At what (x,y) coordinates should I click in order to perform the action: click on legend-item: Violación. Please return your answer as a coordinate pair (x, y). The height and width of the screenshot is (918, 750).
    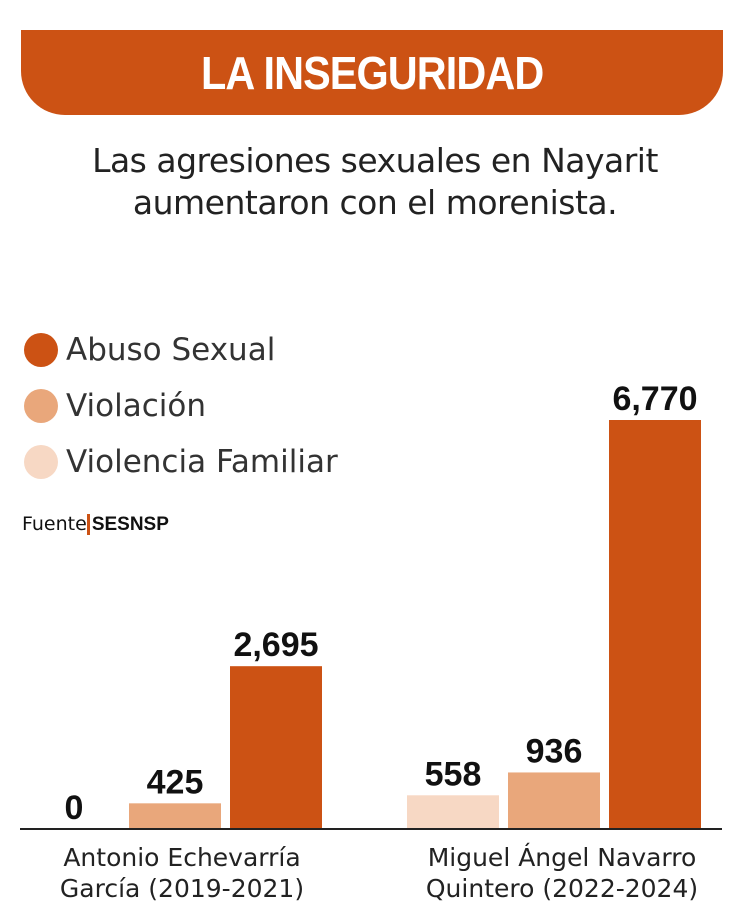
    Looking at the image, I should click on (181, 406).